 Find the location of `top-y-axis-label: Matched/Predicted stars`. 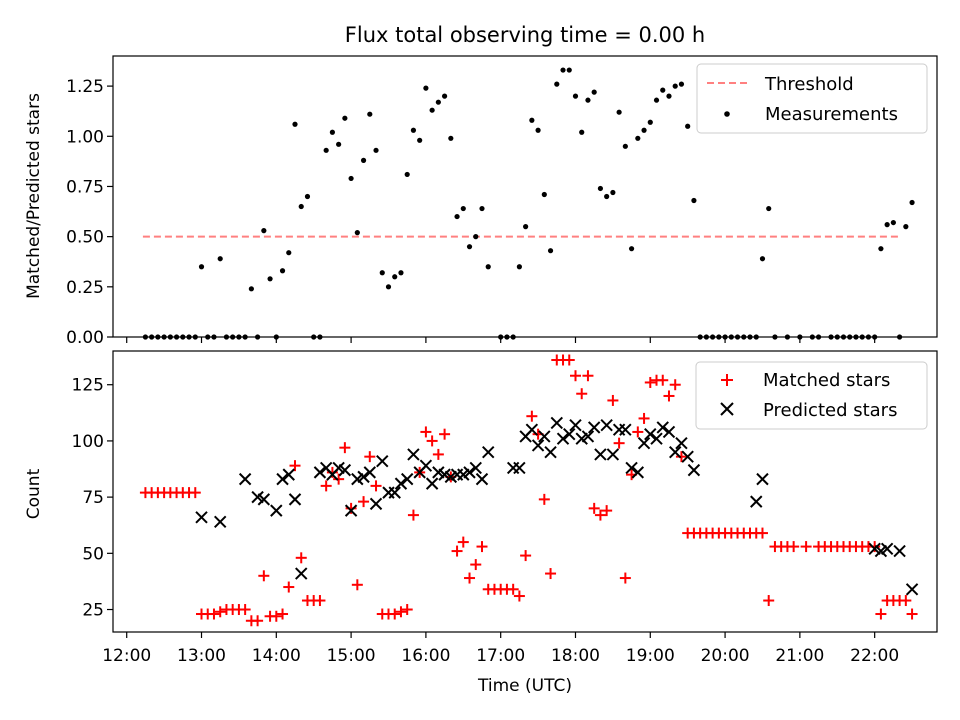

top-y-axis-label: Matched/Predicted stars is located at coordinates (34, 196).